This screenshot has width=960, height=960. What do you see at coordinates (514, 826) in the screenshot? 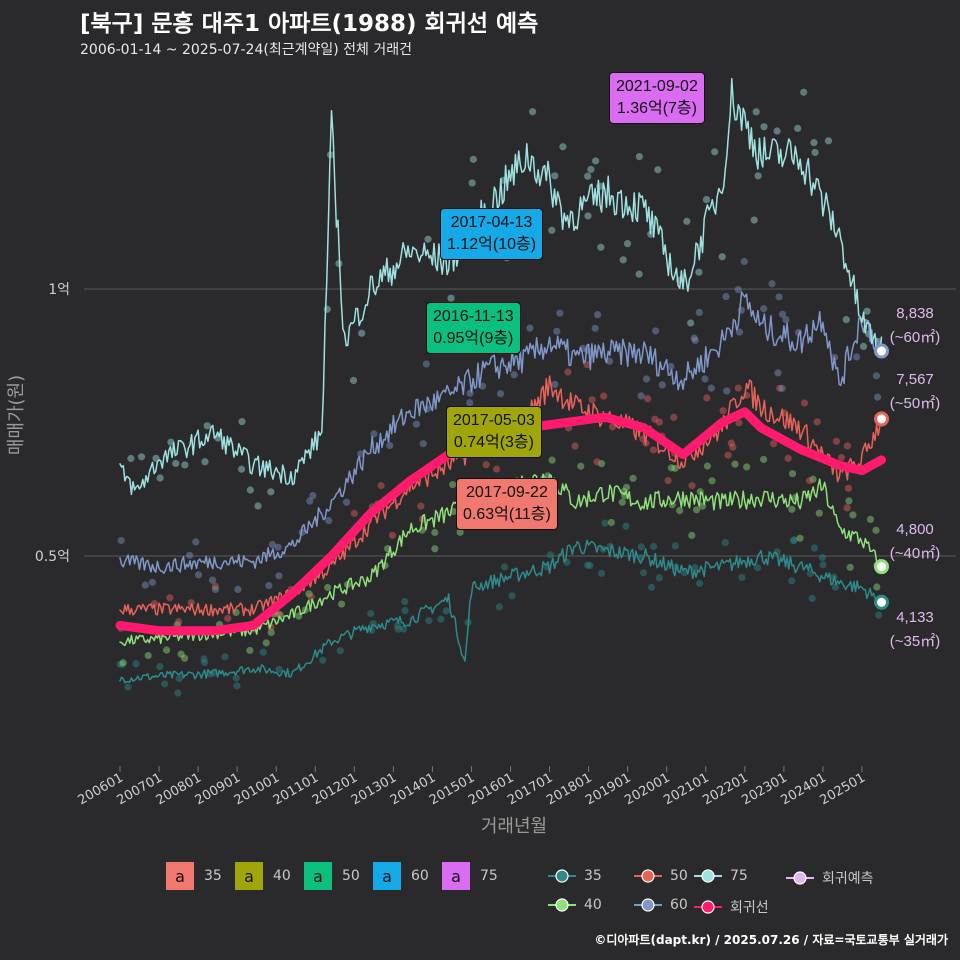
I see `x-axis-title: 거래년월` at bounding box center [514, 826].